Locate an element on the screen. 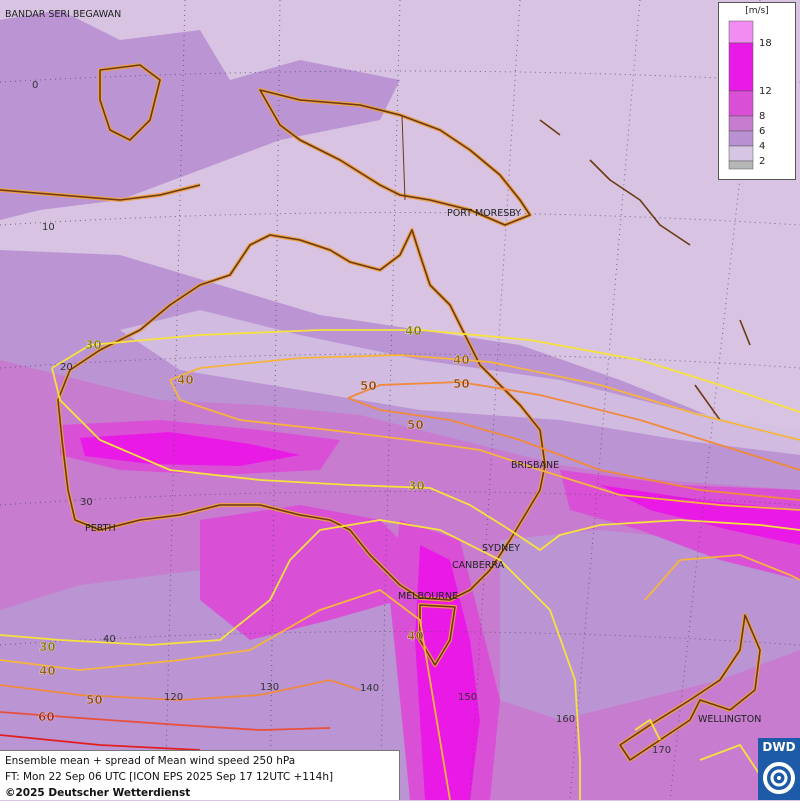 The width and height of the screenshot is (800, 801). dwd-logo-text: DWD is located at coordinates (779, 747).